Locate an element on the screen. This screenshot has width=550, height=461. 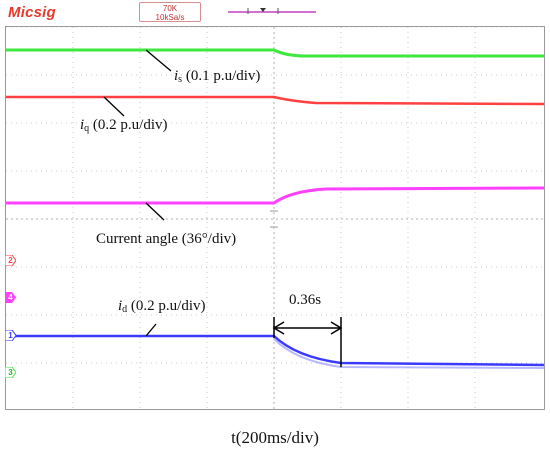
is-subscript: s is located at coordinates (180, 79).